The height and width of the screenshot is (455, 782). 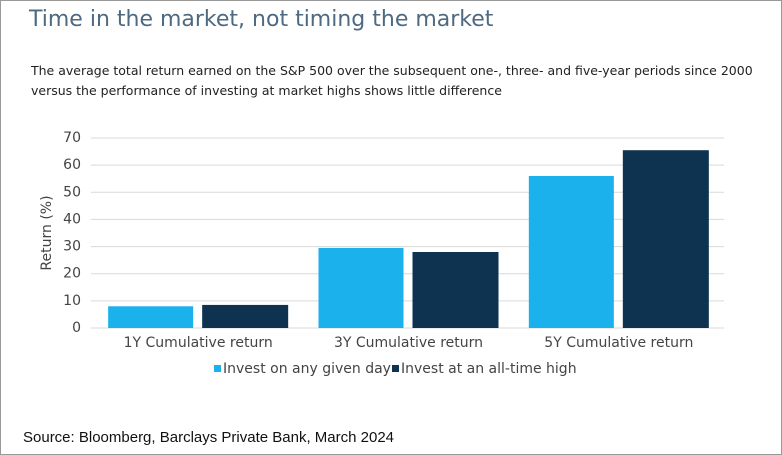 What do you see at coordinates (489, 369) in the screenshot?
I see `legend-label: Invest at an all-time high` at bounding box center [489, 369].